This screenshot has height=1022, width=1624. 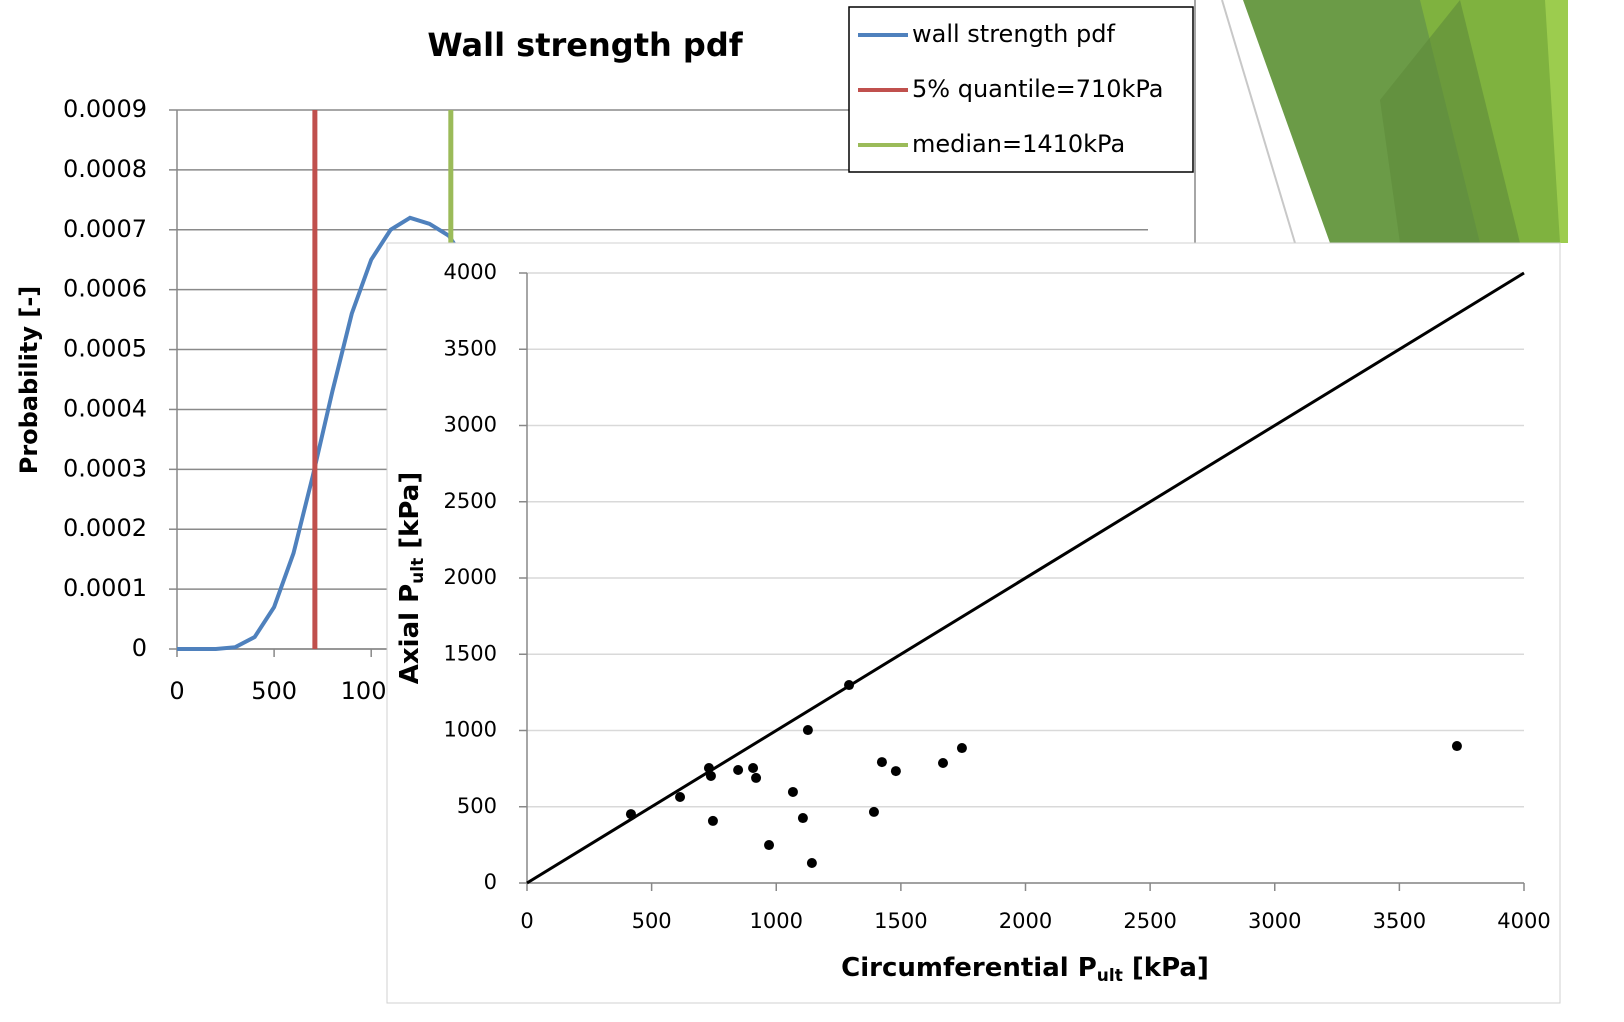 I want to click on x-tick-label: 3000, so click(x=1274, y=921).